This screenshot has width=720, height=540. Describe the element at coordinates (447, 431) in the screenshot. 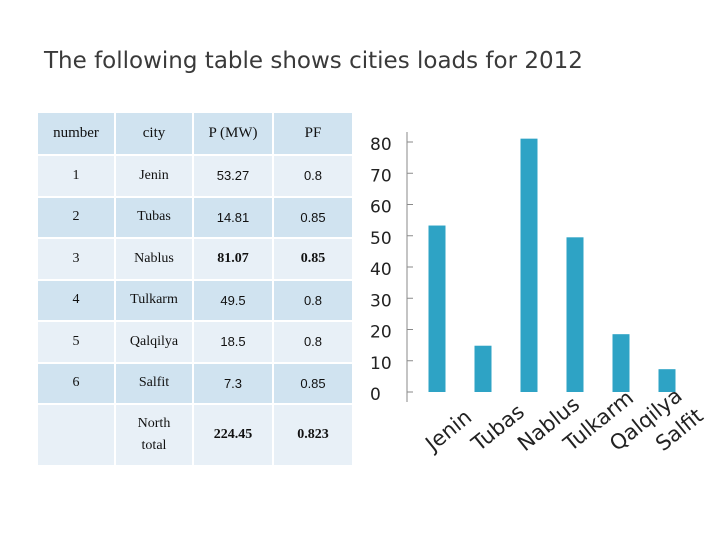

I see `x-tick-label: Jenin` at that location.